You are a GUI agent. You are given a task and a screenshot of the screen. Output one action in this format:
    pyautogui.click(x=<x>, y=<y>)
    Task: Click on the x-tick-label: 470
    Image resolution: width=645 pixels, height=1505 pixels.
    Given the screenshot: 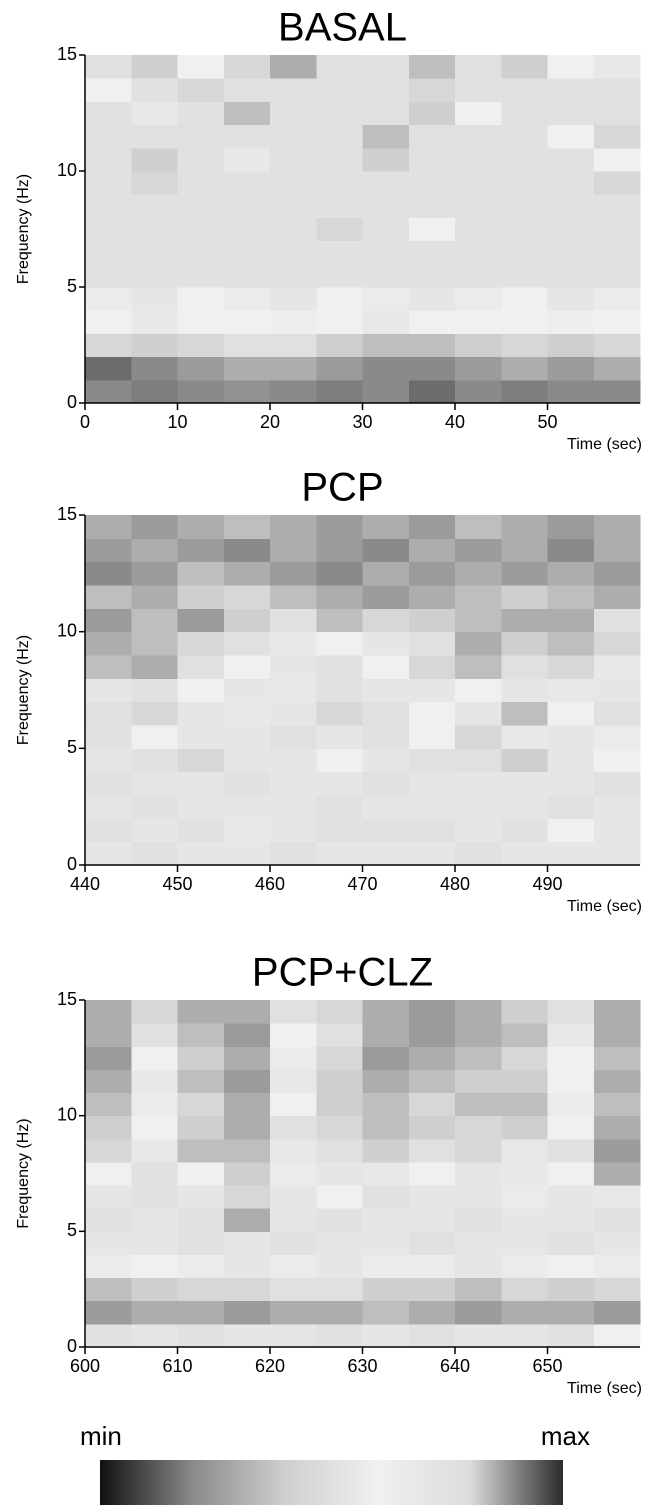 What is the action you would take?
    pyautogui.click(x=362, y=884)
    